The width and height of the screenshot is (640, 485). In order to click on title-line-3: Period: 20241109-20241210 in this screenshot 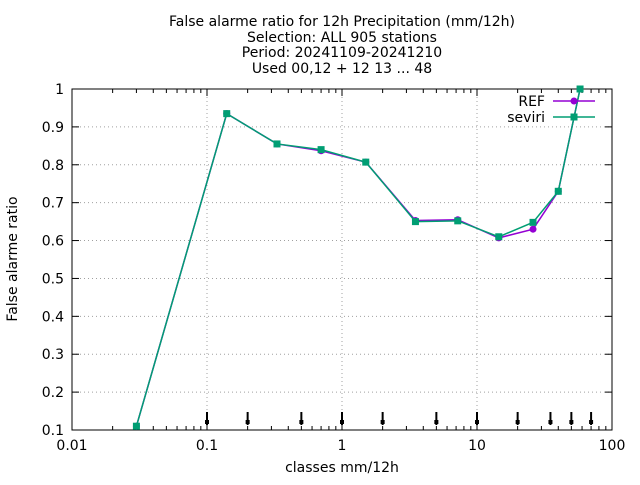, I will do `click(342, 53)`.